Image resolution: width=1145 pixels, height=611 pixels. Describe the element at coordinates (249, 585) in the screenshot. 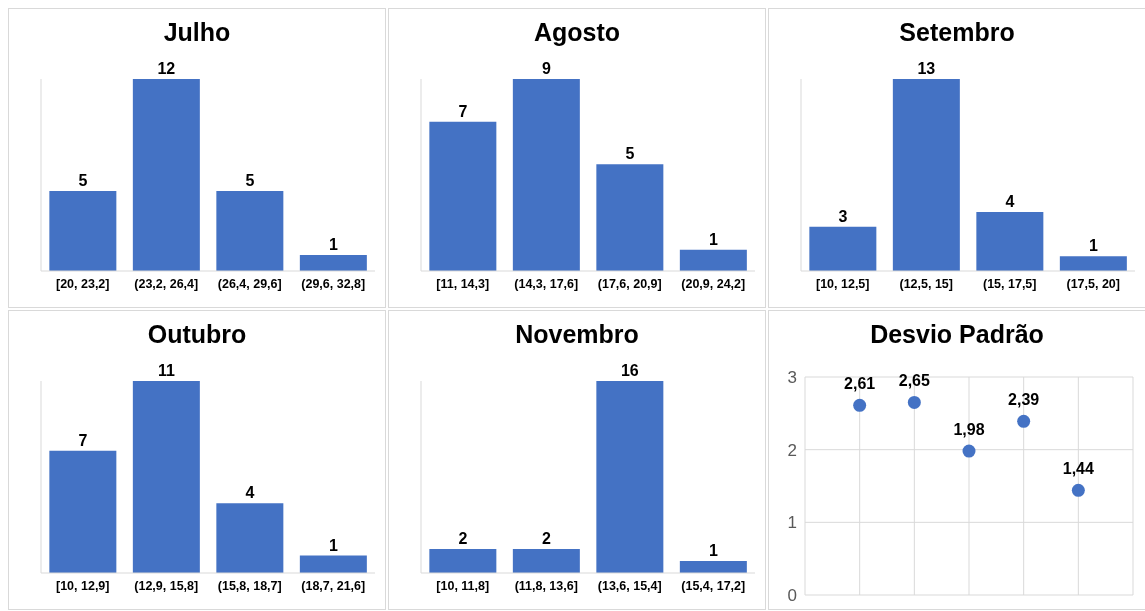

I see `x-tick-label: (15,8, 18,7]` at that location.